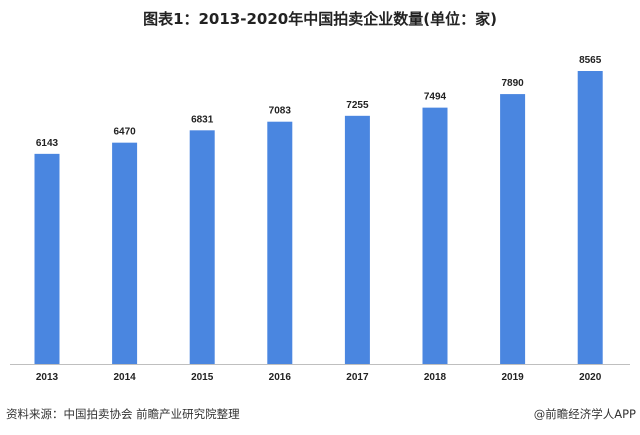 The image size is (640, 435). Describe the element at coordinates (280, 377) in the screenshot. I see `x-tick-label-2016: 2016` at that location.